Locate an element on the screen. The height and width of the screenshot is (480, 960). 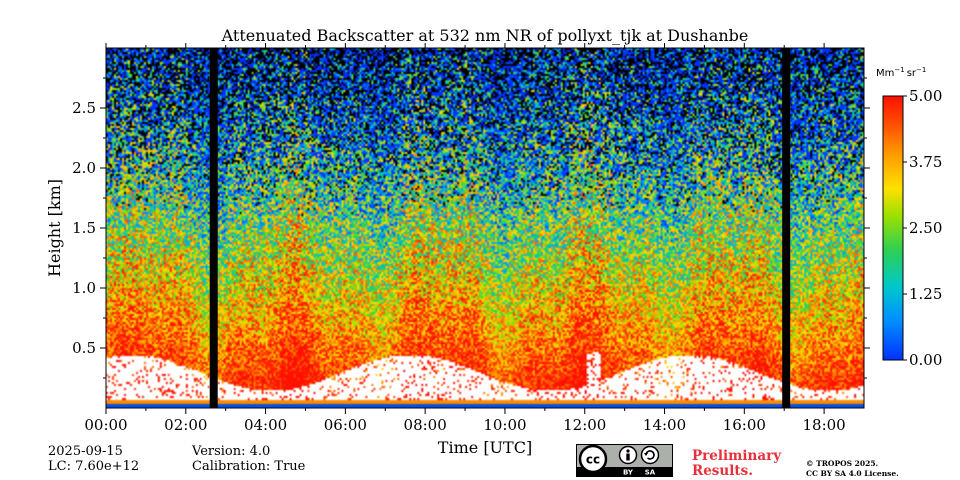
colorbar-label-sup2: −1 is located at coordinates (921, 70).